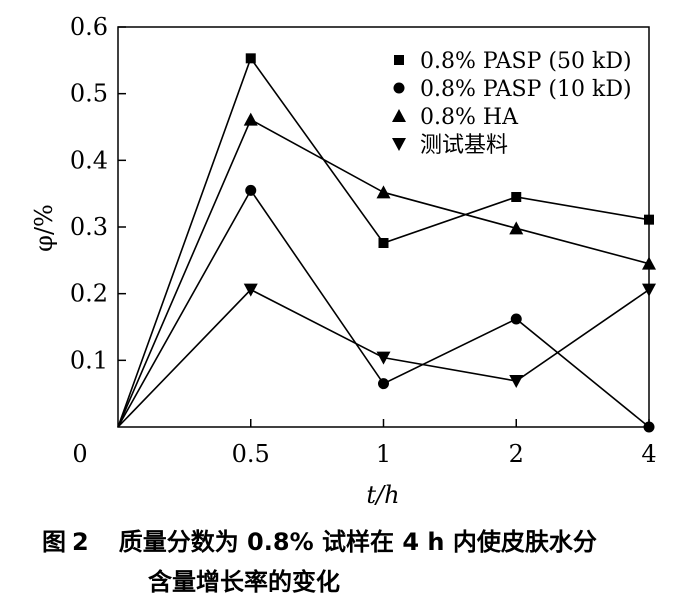 Image resolution: width=697 pixels, height=611 pixels. Describe the element at coordinates (422, 579) in the screenshot. I see `figure-caption-line2: 含量增长率的变化` at that location.